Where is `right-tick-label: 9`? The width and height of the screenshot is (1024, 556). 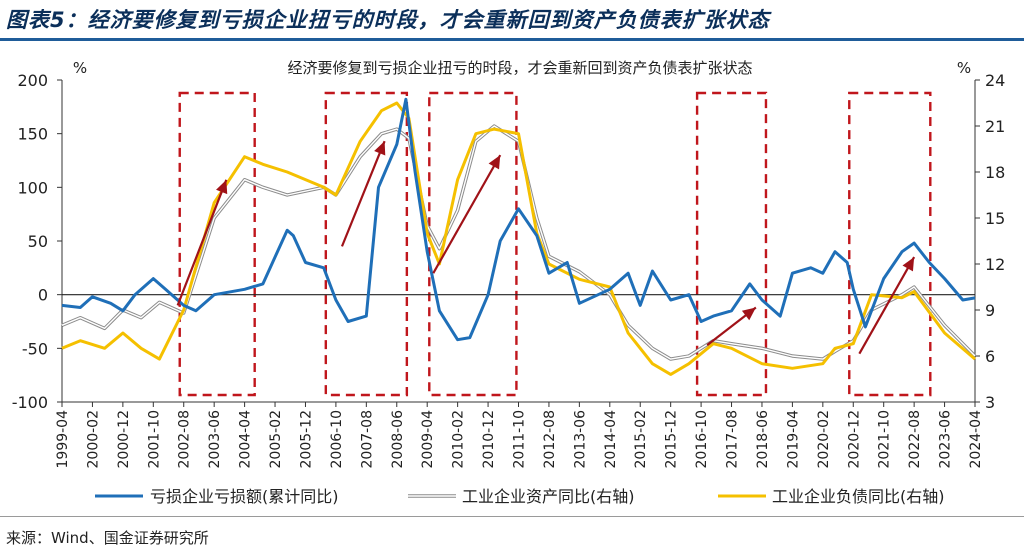
right-tick-label: 9 is located at coordinates (990, 310).